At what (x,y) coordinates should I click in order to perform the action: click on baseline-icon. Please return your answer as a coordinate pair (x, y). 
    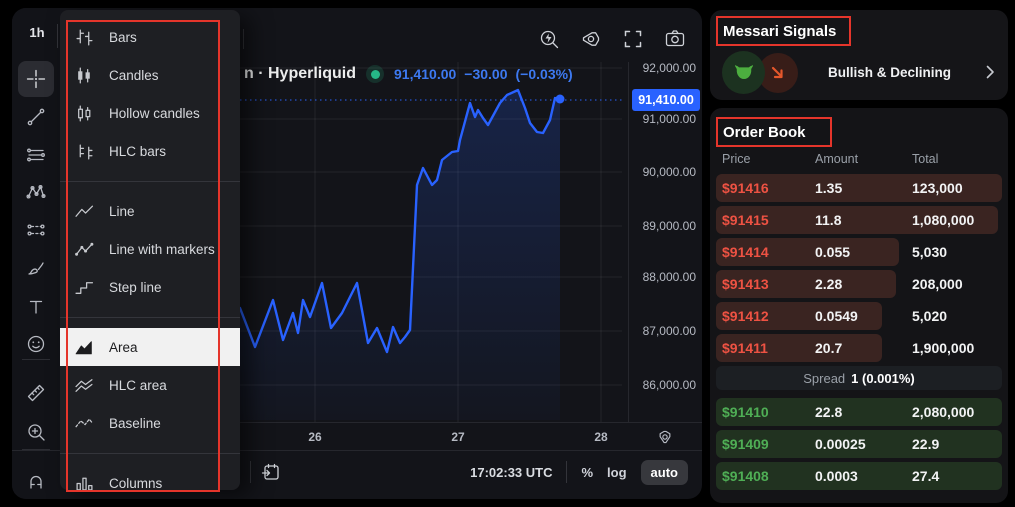
    Looking at the image, I should click on (85, 423).